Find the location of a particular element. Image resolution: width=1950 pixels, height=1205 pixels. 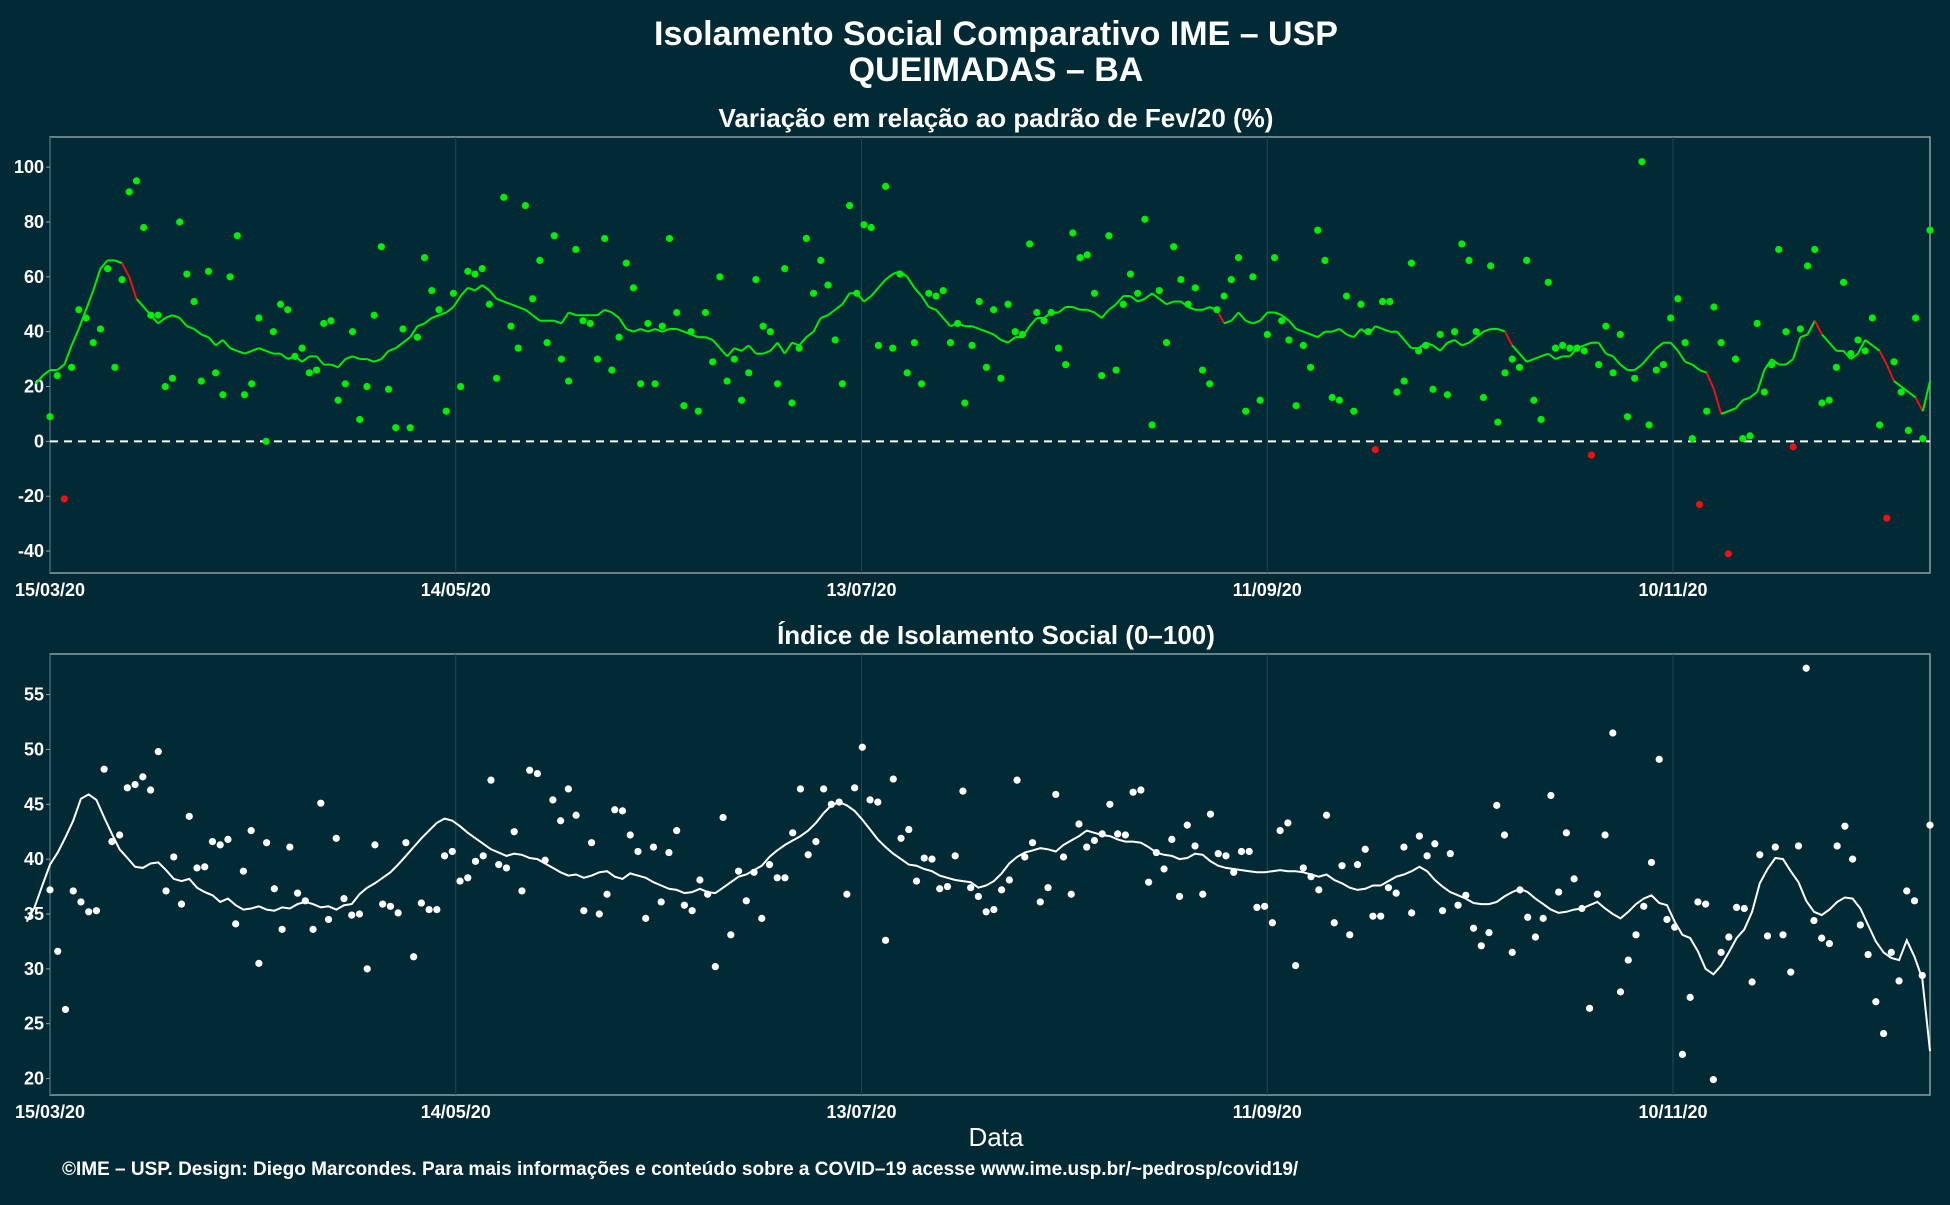

x-tick-label: 11/09/20 is located at coordinates (1267, 1112).